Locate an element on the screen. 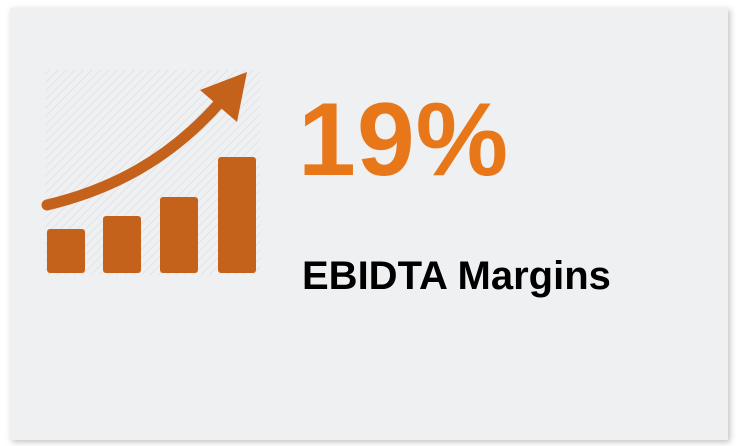 The image size is (739, 446). icon-arrowhead is located at coordinates (223, 97).